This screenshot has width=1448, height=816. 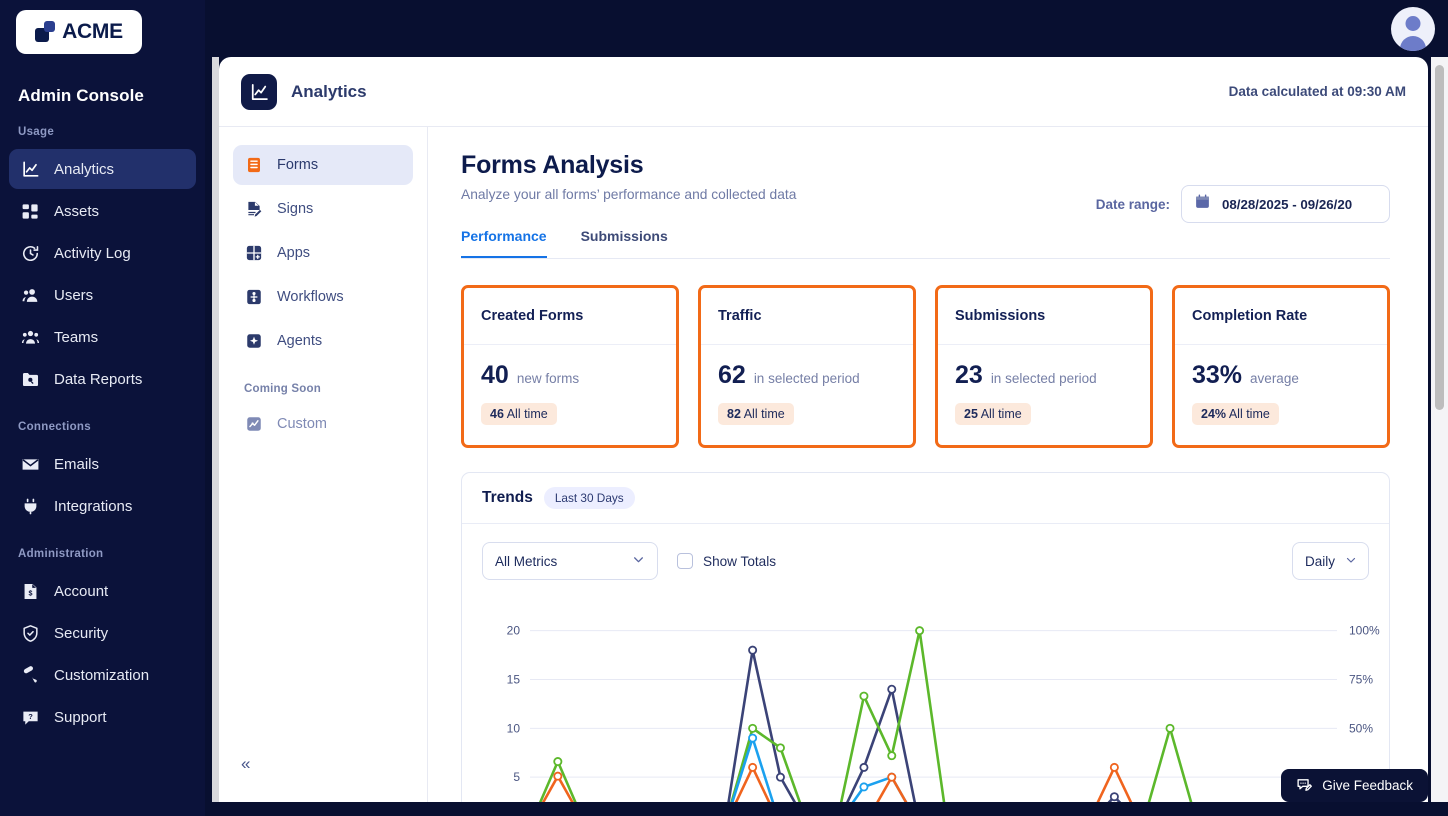 I want to click on subnav-item-apps: Apps, so click(x=323, y=253).